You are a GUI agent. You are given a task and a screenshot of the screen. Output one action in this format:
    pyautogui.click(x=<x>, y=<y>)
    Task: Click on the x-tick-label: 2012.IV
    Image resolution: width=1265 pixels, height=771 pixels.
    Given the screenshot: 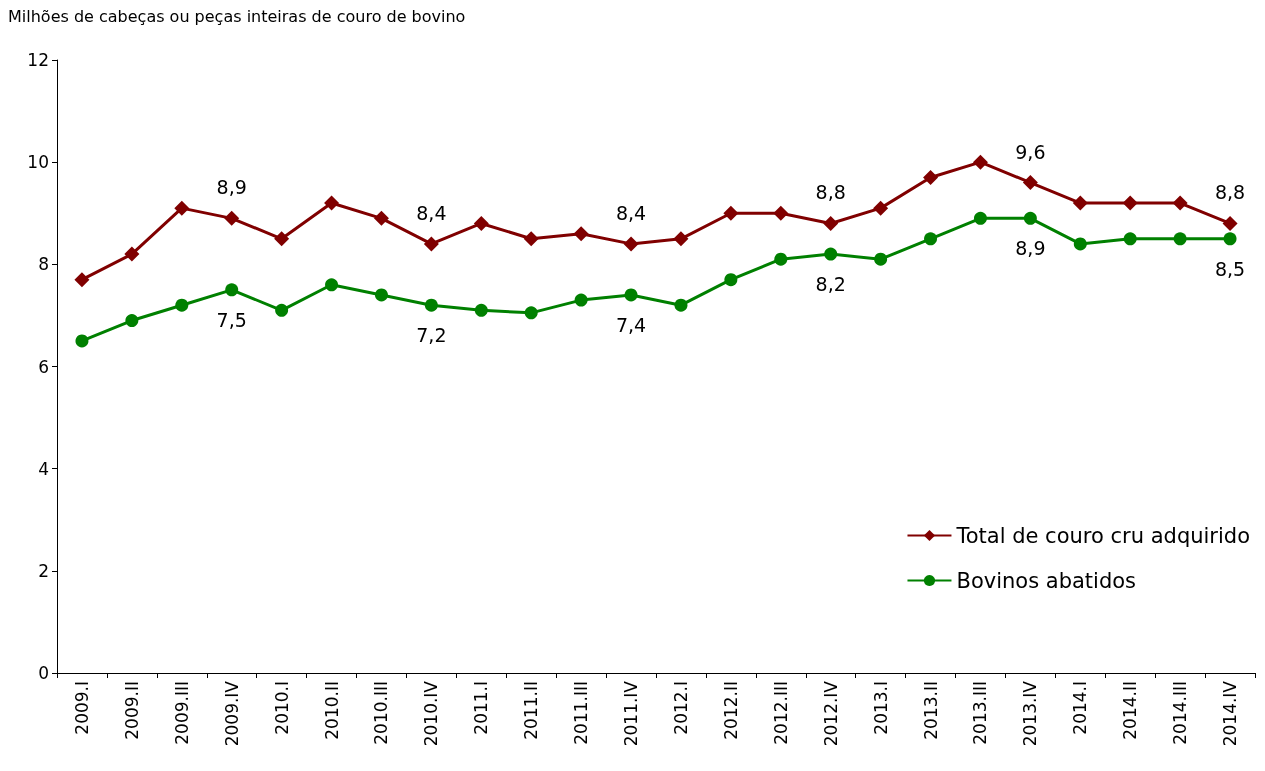 What is the action you would take?
    pyautogui.click(x=830, y=713)
    